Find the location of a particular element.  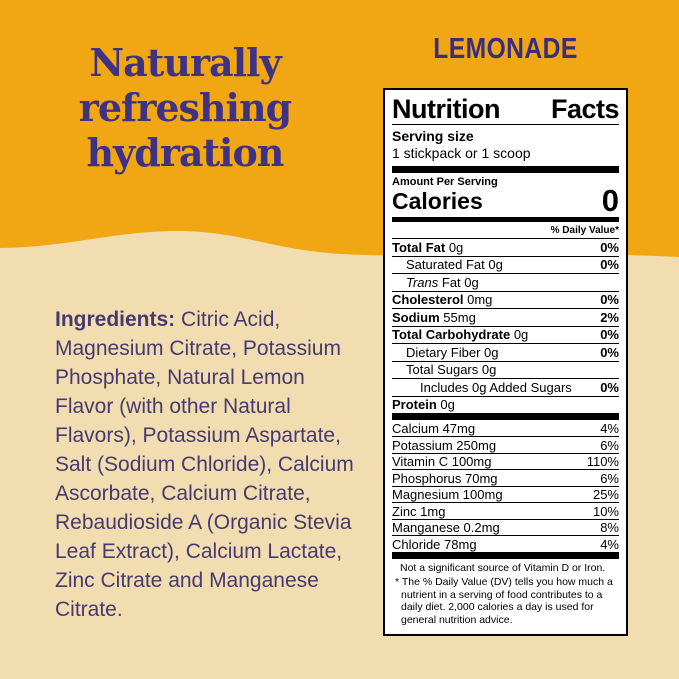

nutrient-name: Sodium 55mg is located at coordinates (434, 317).